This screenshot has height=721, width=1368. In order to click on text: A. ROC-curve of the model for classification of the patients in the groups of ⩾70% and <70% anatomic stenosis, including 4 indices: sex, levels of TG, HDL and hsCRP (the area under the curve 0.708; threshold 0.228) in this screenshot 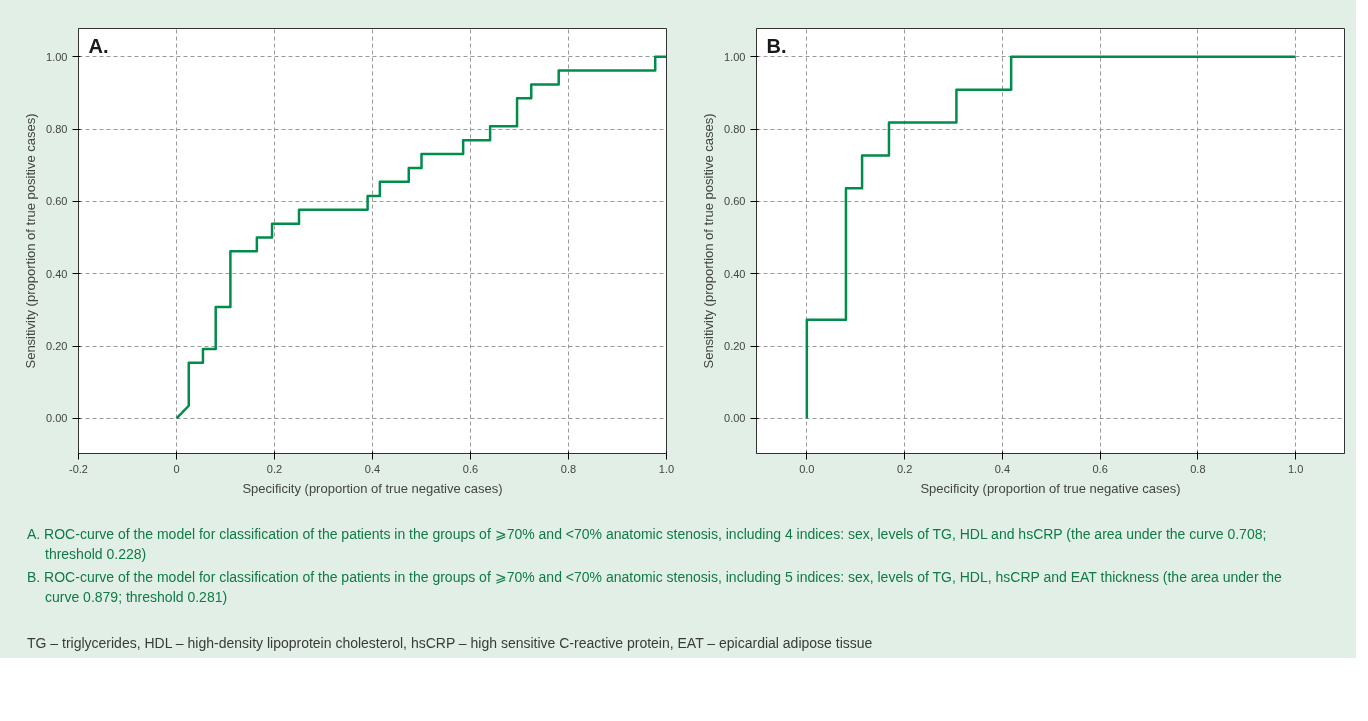, I will do `click(647, 545)`.